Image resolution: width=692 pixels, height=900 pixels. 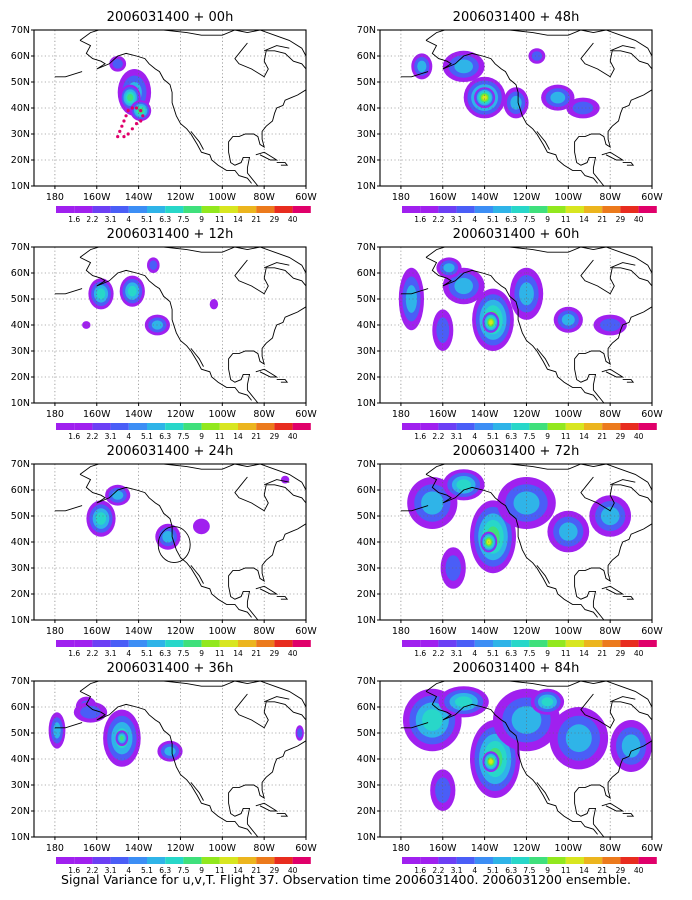 I want to click on panel-title: 2006031400 + 72h, so click(x=516, y=451).